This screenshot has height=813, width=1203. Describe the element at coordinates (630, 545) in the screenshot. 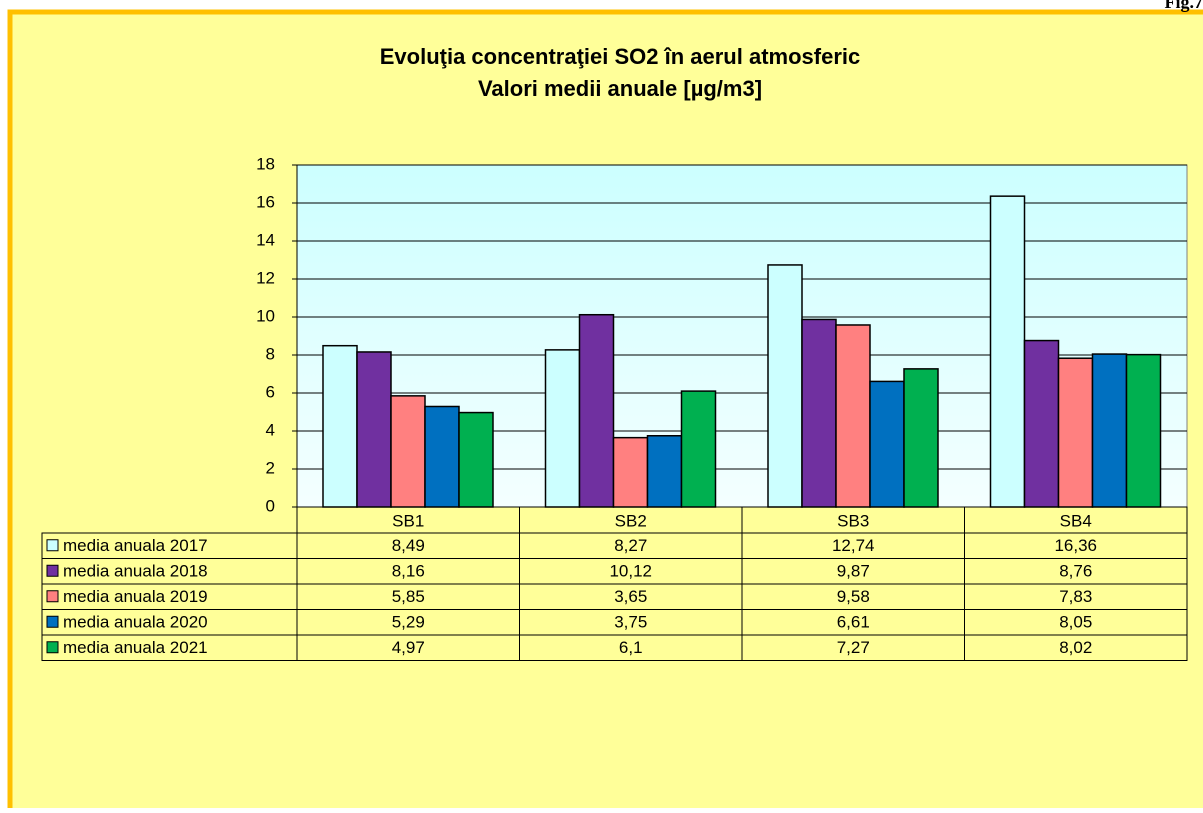

I see `table-value: 8,27` at that location.